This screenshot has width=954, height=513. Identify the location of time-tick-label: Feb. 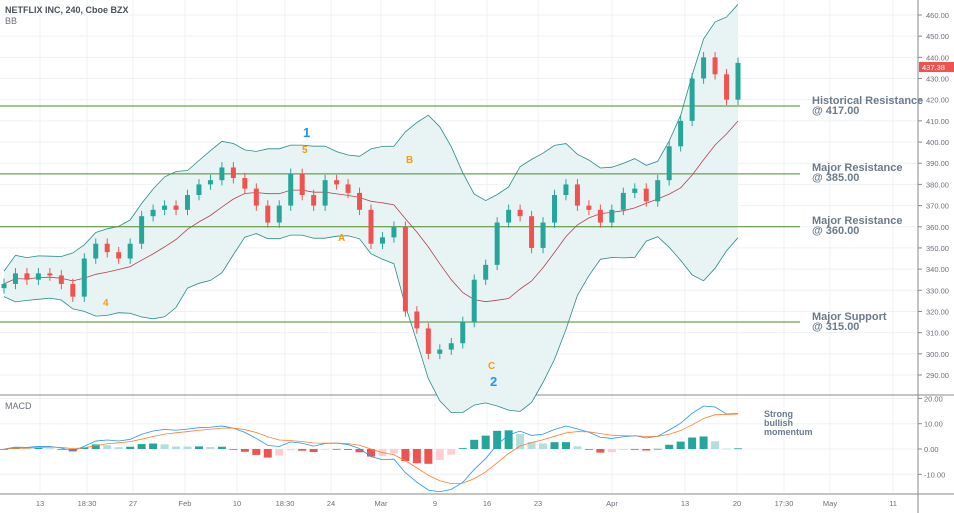
(185, 503).